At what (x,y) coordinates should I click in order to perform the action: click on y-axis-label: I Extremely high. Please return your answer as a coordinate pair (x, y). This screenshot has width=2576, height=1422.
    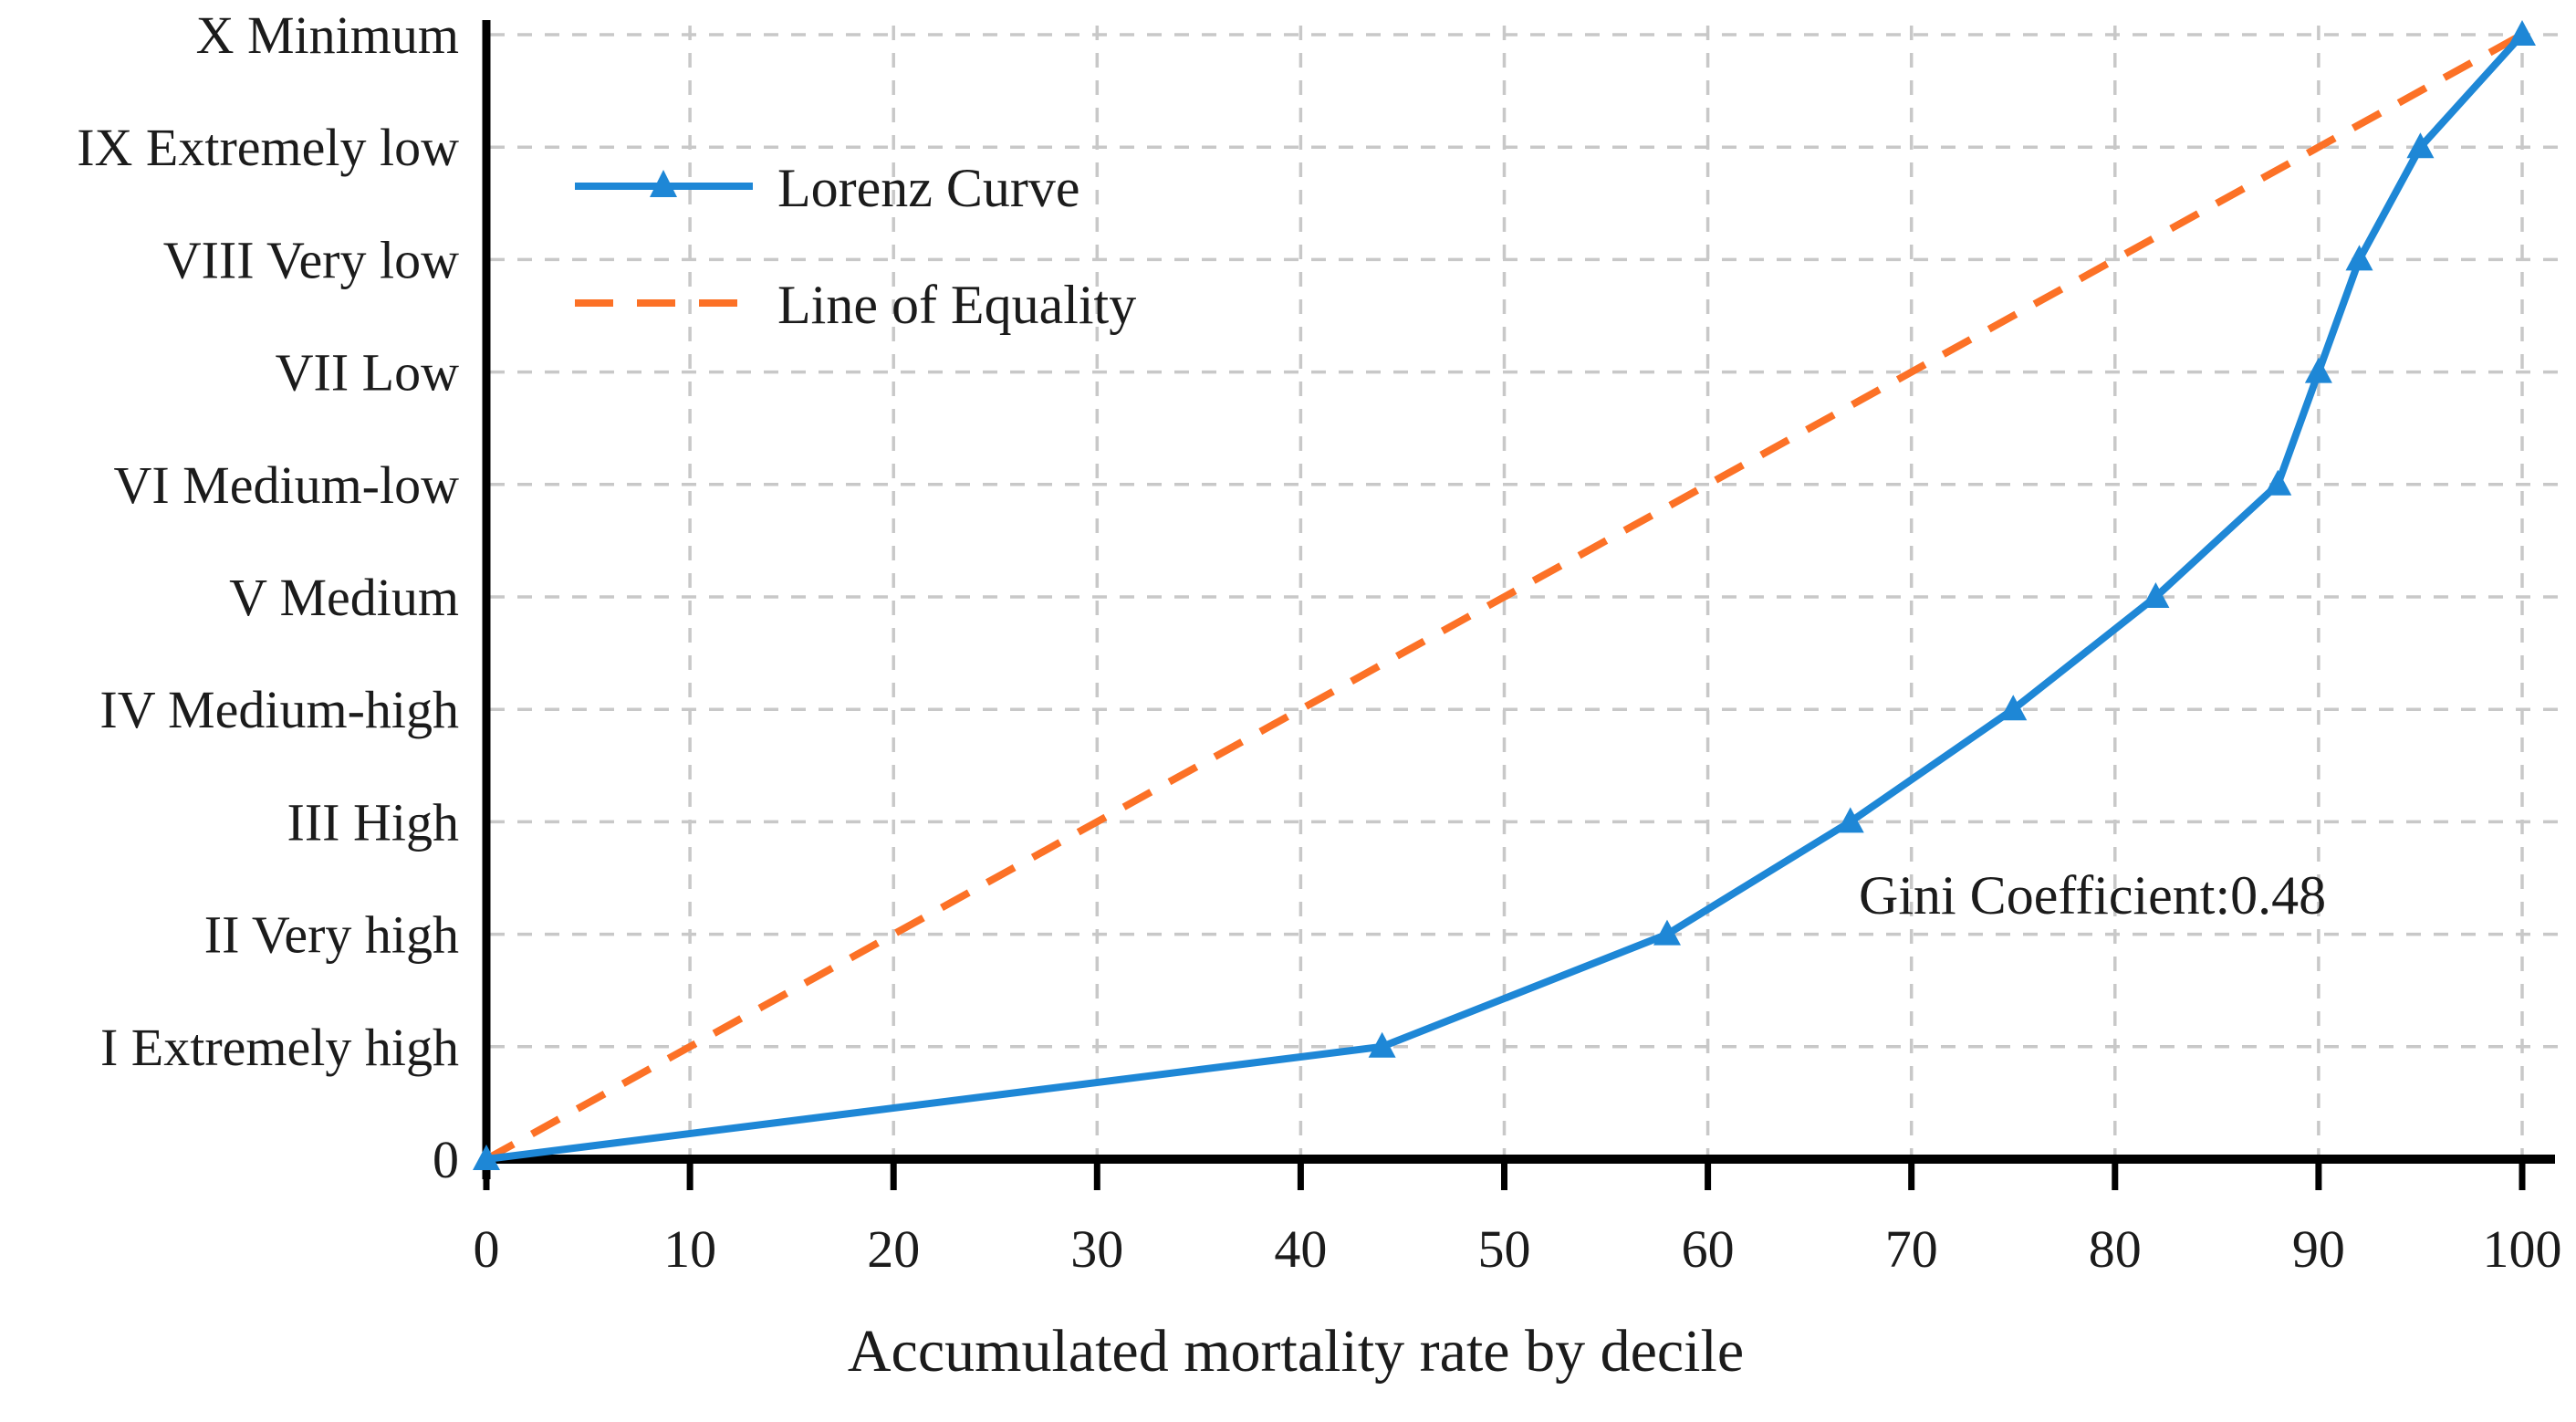
    Looking at the image, I should click on (279, 1047).